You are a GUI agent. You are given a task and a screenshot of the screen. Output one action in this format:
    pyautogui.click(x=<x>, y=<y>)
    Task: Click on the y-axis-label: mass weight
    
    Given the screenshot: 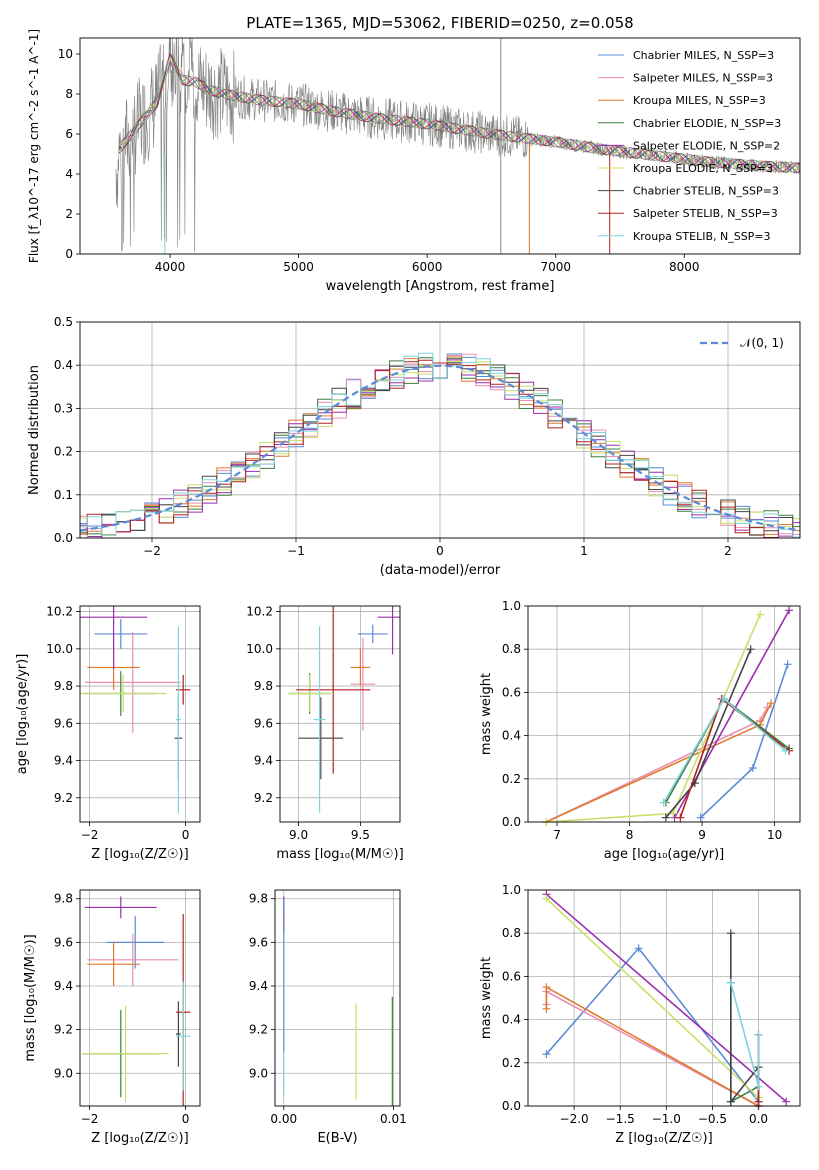 What is the action you would take?
    pyautogui.click(x=486, y=714)
    